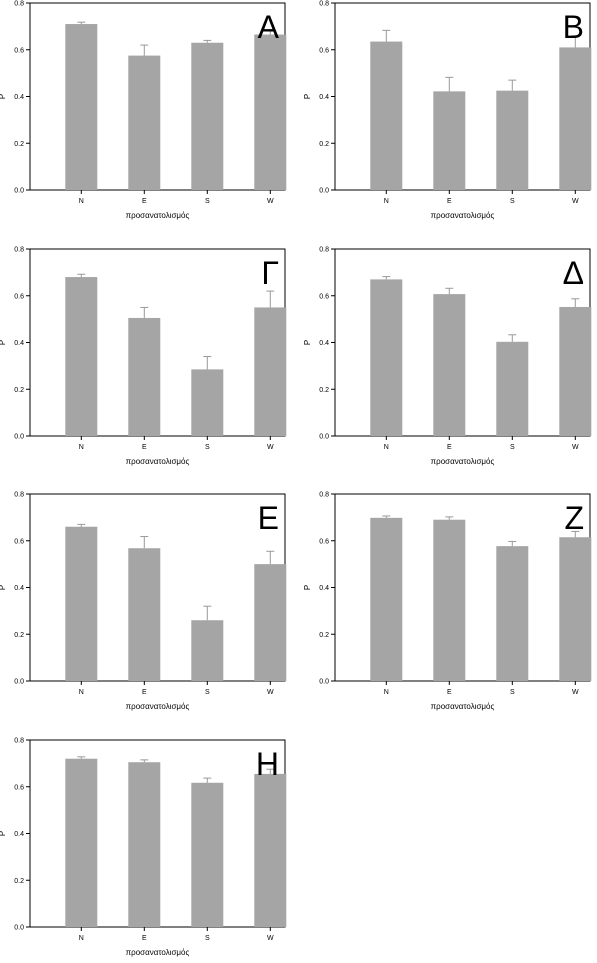 The image size is (597, 963). Describe the element at coordinates (574, 518) in the screenshot. I see `panel-label: Ζ` at that location.